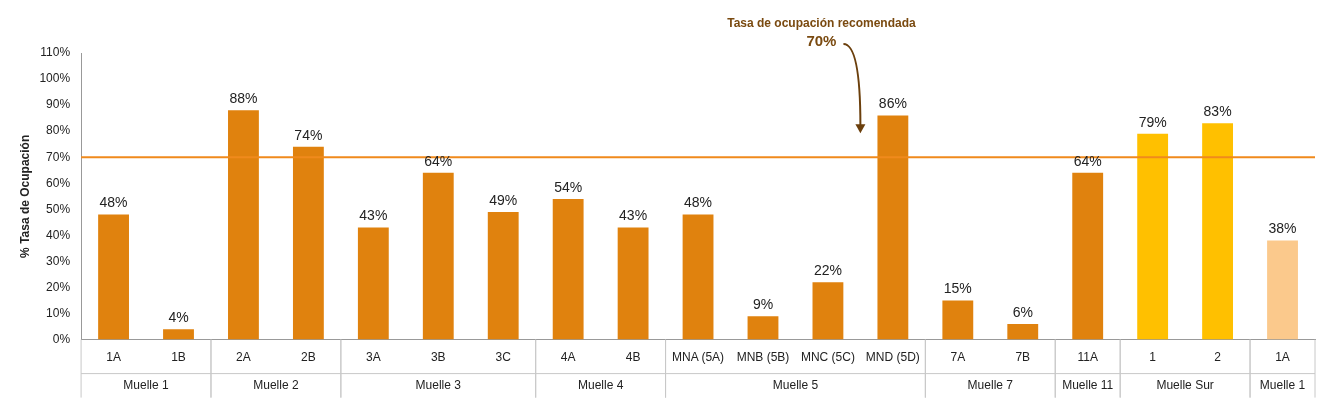 Image resolution: width=1335 pixels, height=412 pixels. Describe the element at coordinates (24, 196) in the screenshot. I see `y-axis-title: % Tasa de Ocupación` at that location.